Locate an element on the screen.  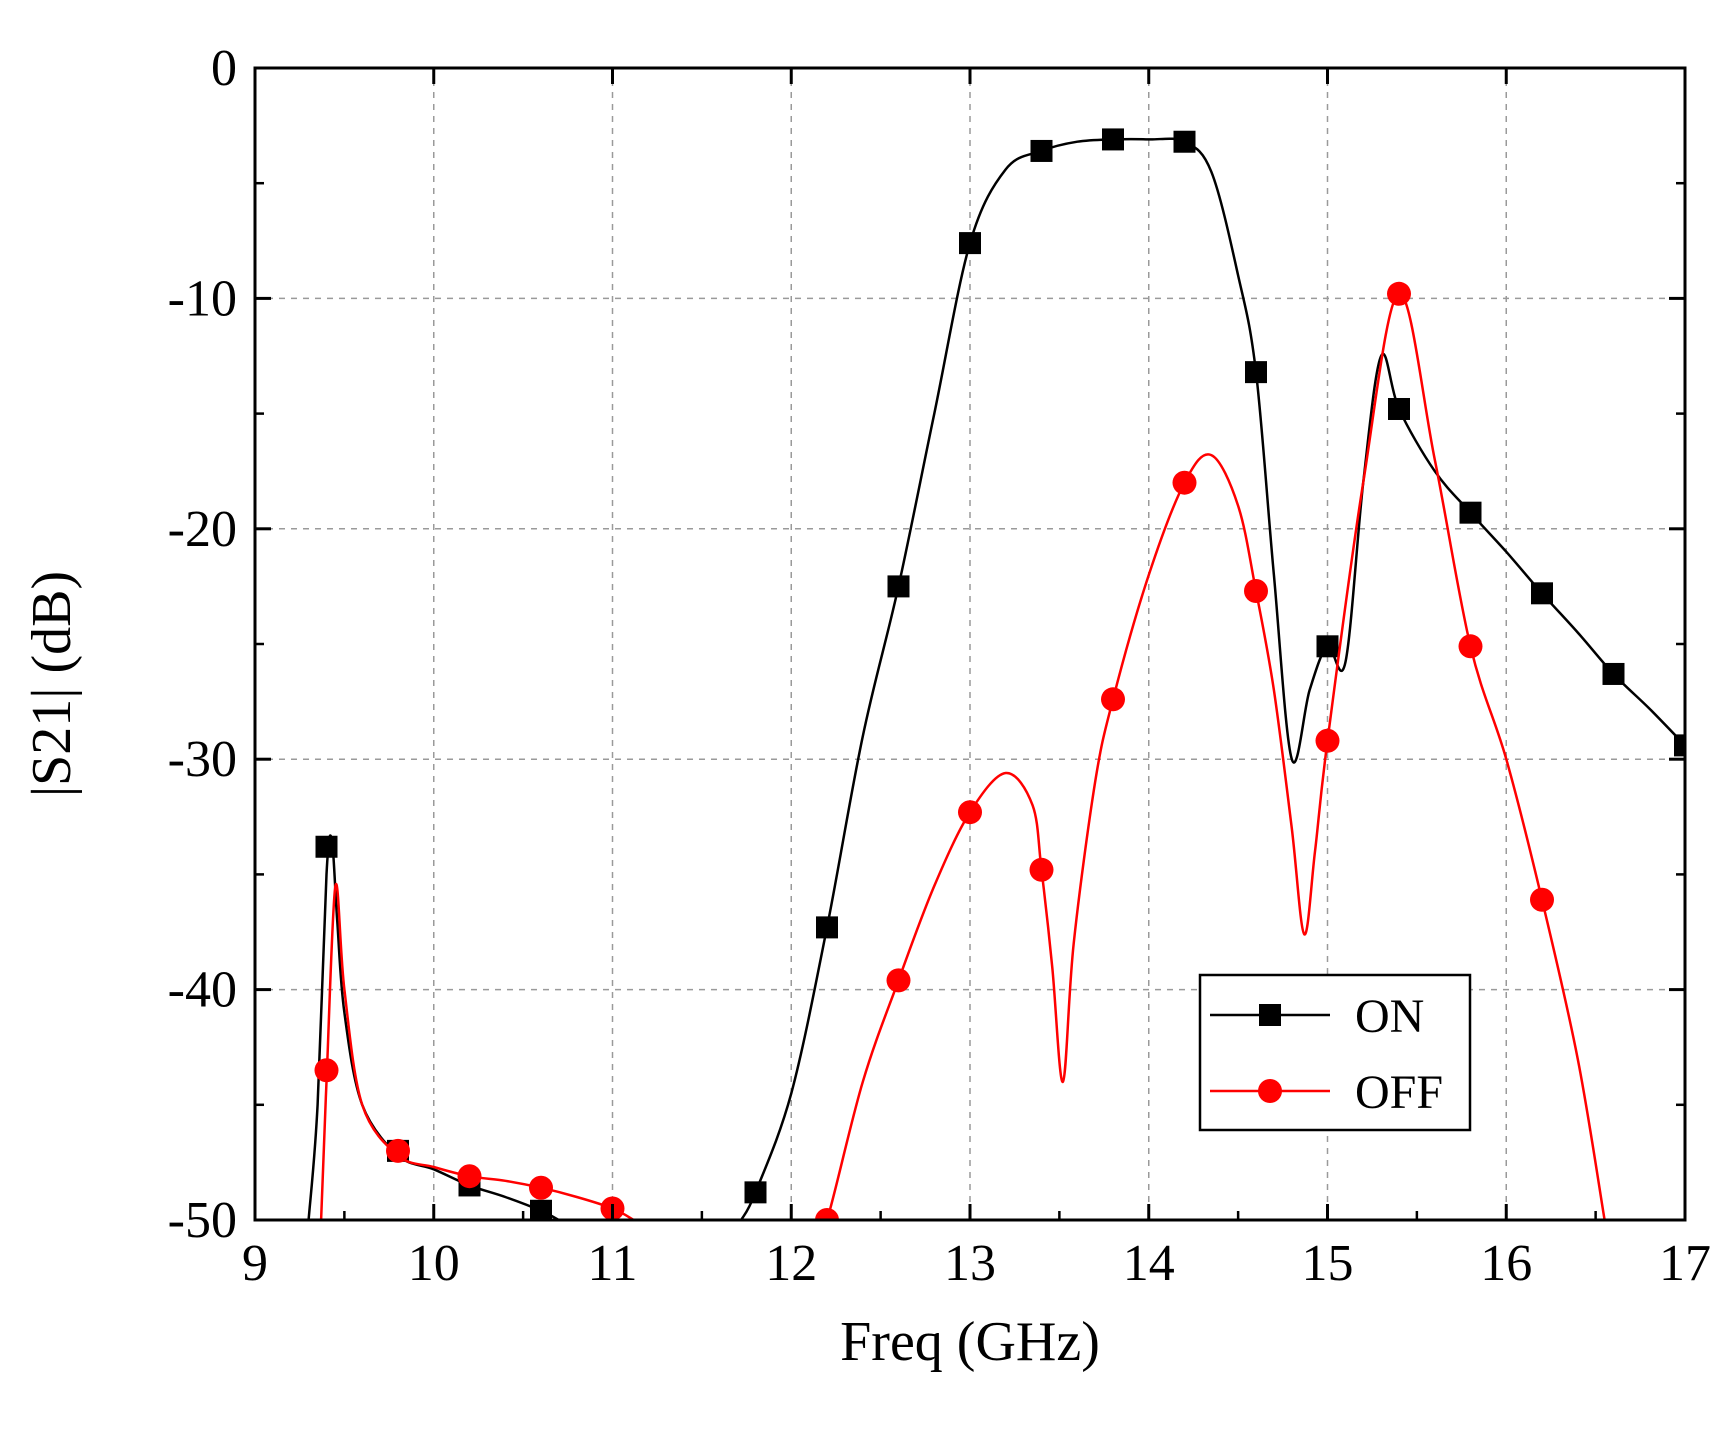
x-axis-title: Freq (GHz) is located at coordinates (970, 1342).